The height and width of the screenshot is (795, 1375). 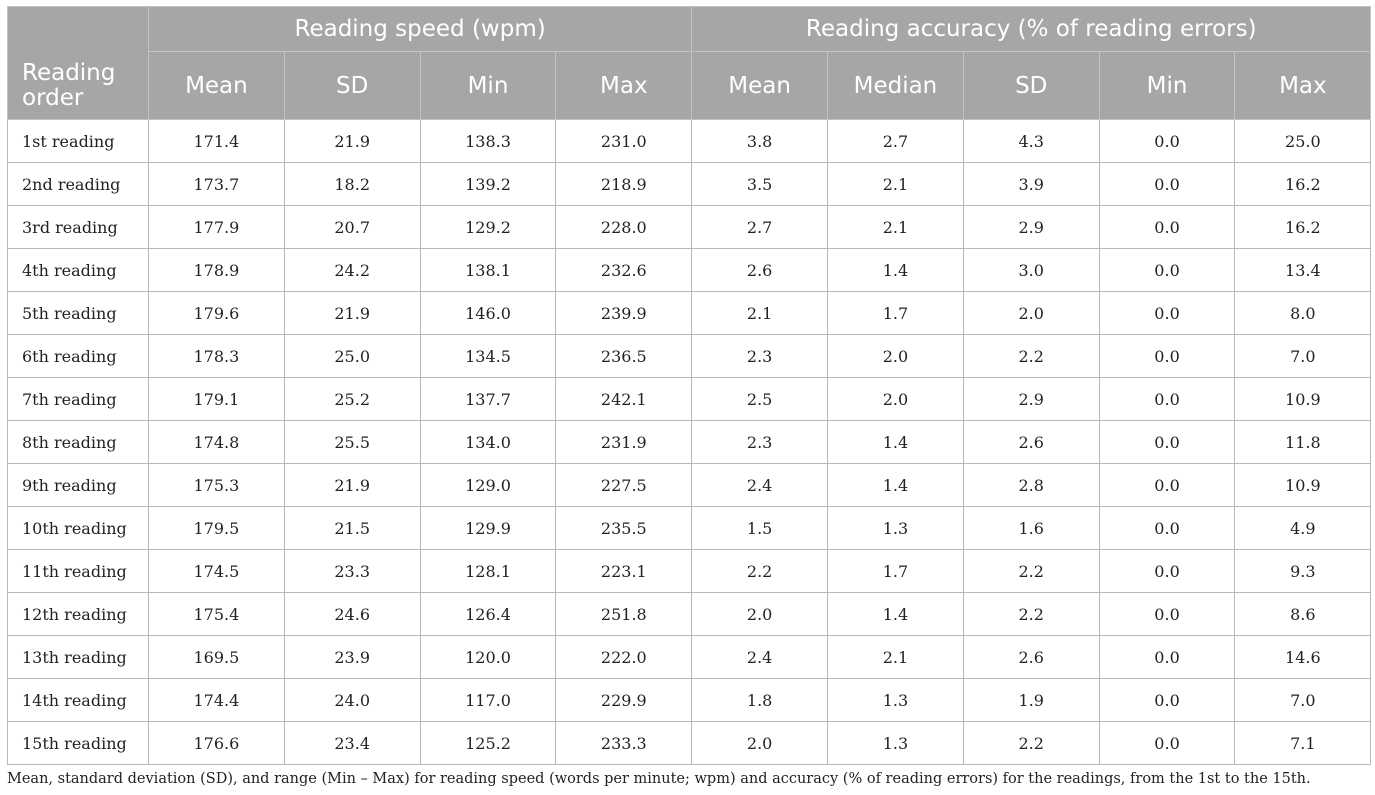 What do you see at coordinates (1303, 743) in the screenshot?
I see `table-cell: 7.1` at bounding box center [1303, 743].